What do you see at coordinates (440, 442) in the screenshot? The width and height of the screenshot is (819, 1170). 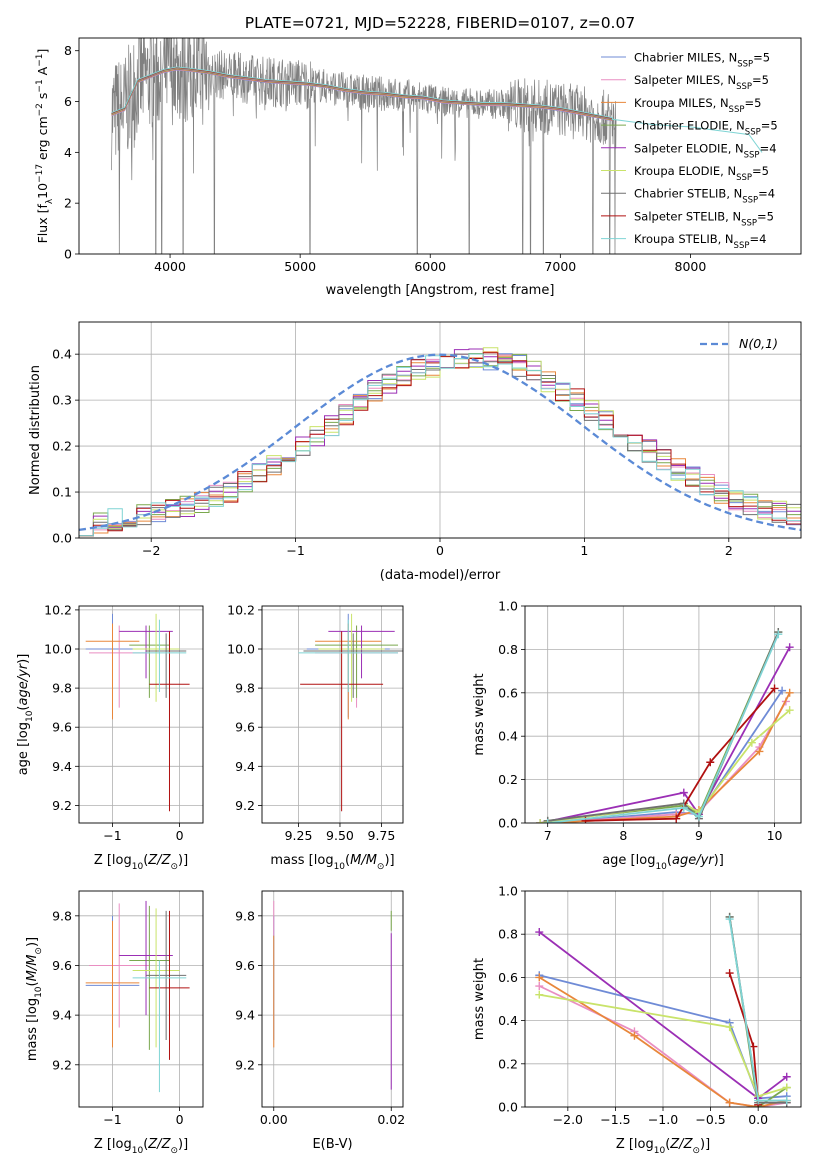 I see `histogram-series` at bounding box center [440, 442].